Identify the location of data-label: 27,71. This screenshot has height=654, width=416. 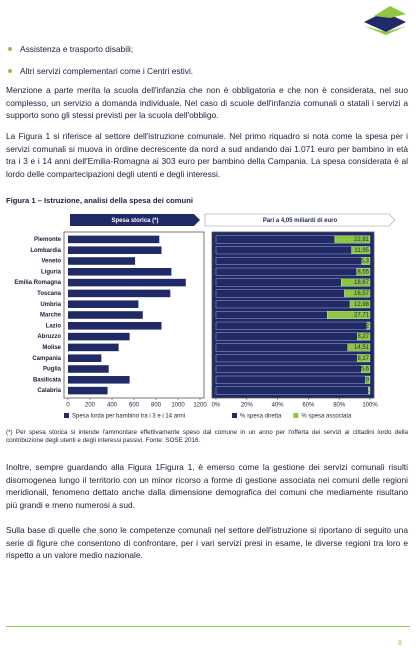
(362, 316).